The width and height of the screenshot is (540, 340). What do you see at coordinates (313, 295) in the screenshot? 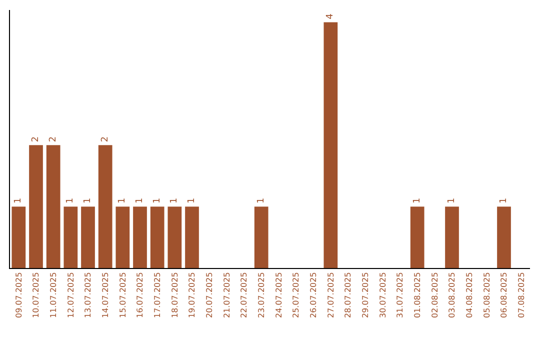
I see `x-tick-label: 26.07.2025` at bounding box center [313, 295].